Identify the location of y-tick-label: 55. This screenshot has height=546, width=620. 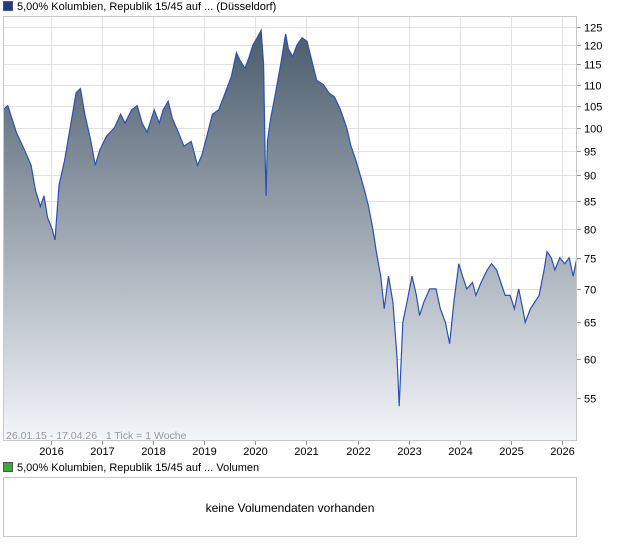
(590, 400).